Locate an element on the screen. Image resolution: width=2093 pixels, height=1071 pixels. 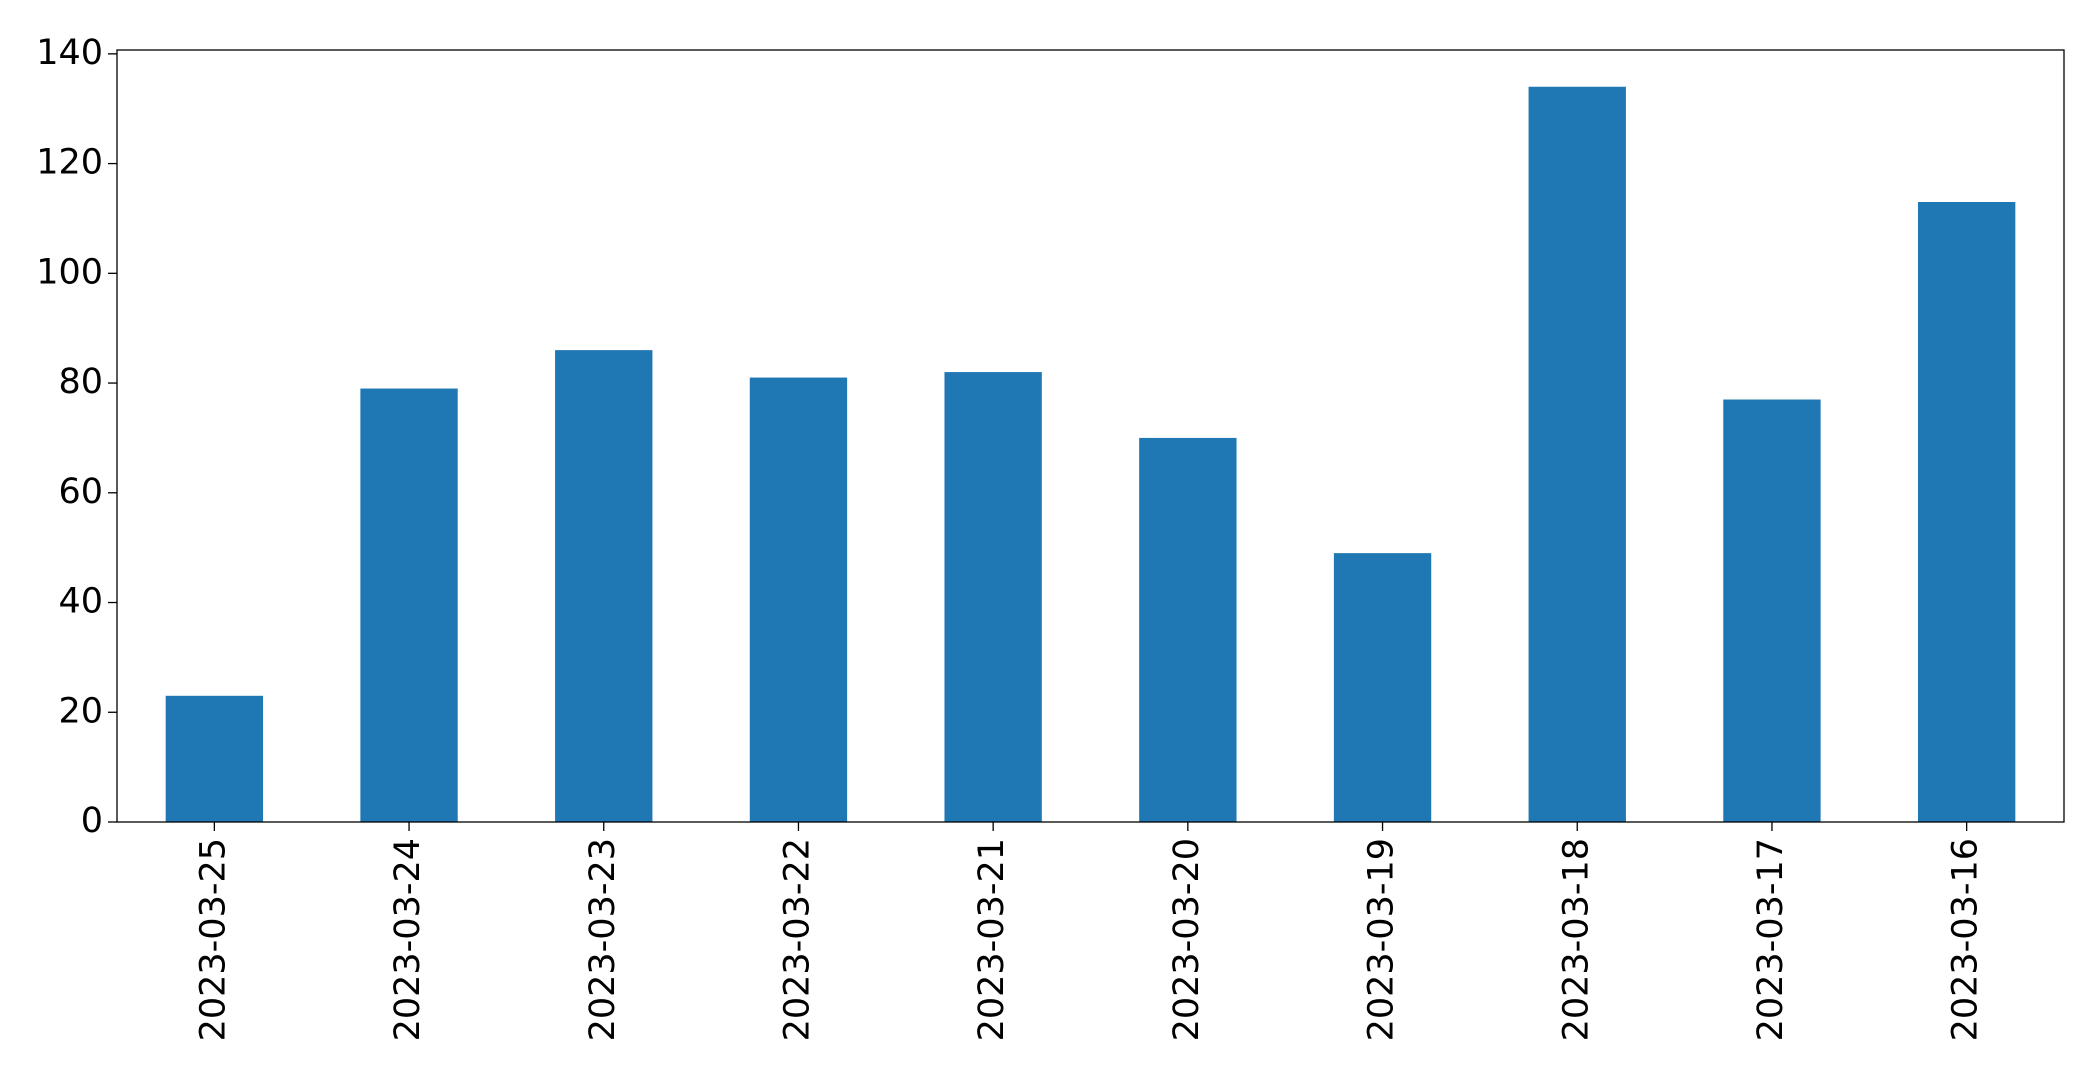
x-tick-label: 2023-03-17 is located at coordinates (1771, 939).